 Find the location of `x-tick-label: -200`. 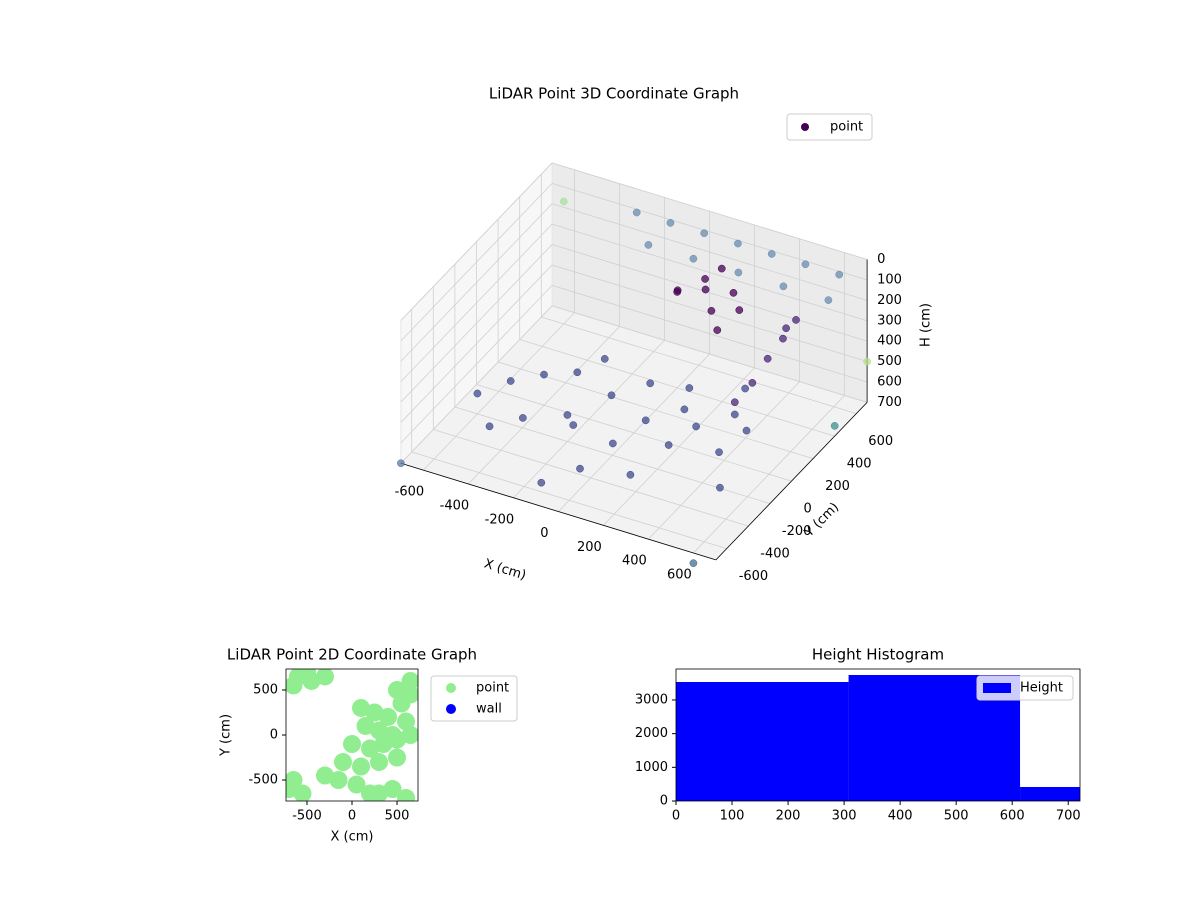

x-tick-label: -200 is located at coordinates (500, 519).